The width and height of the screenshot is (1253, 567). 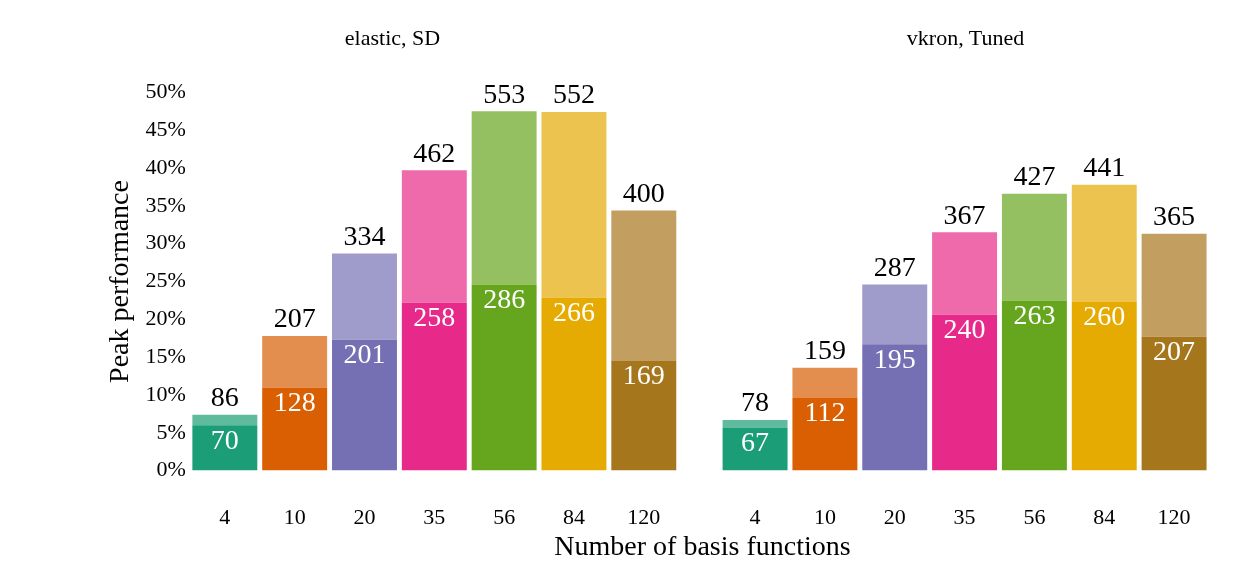 What do you see at coordinates (165, 128) in the screenshot?
I see `y-tick-label: 45%` at bounding box center [165, 128].